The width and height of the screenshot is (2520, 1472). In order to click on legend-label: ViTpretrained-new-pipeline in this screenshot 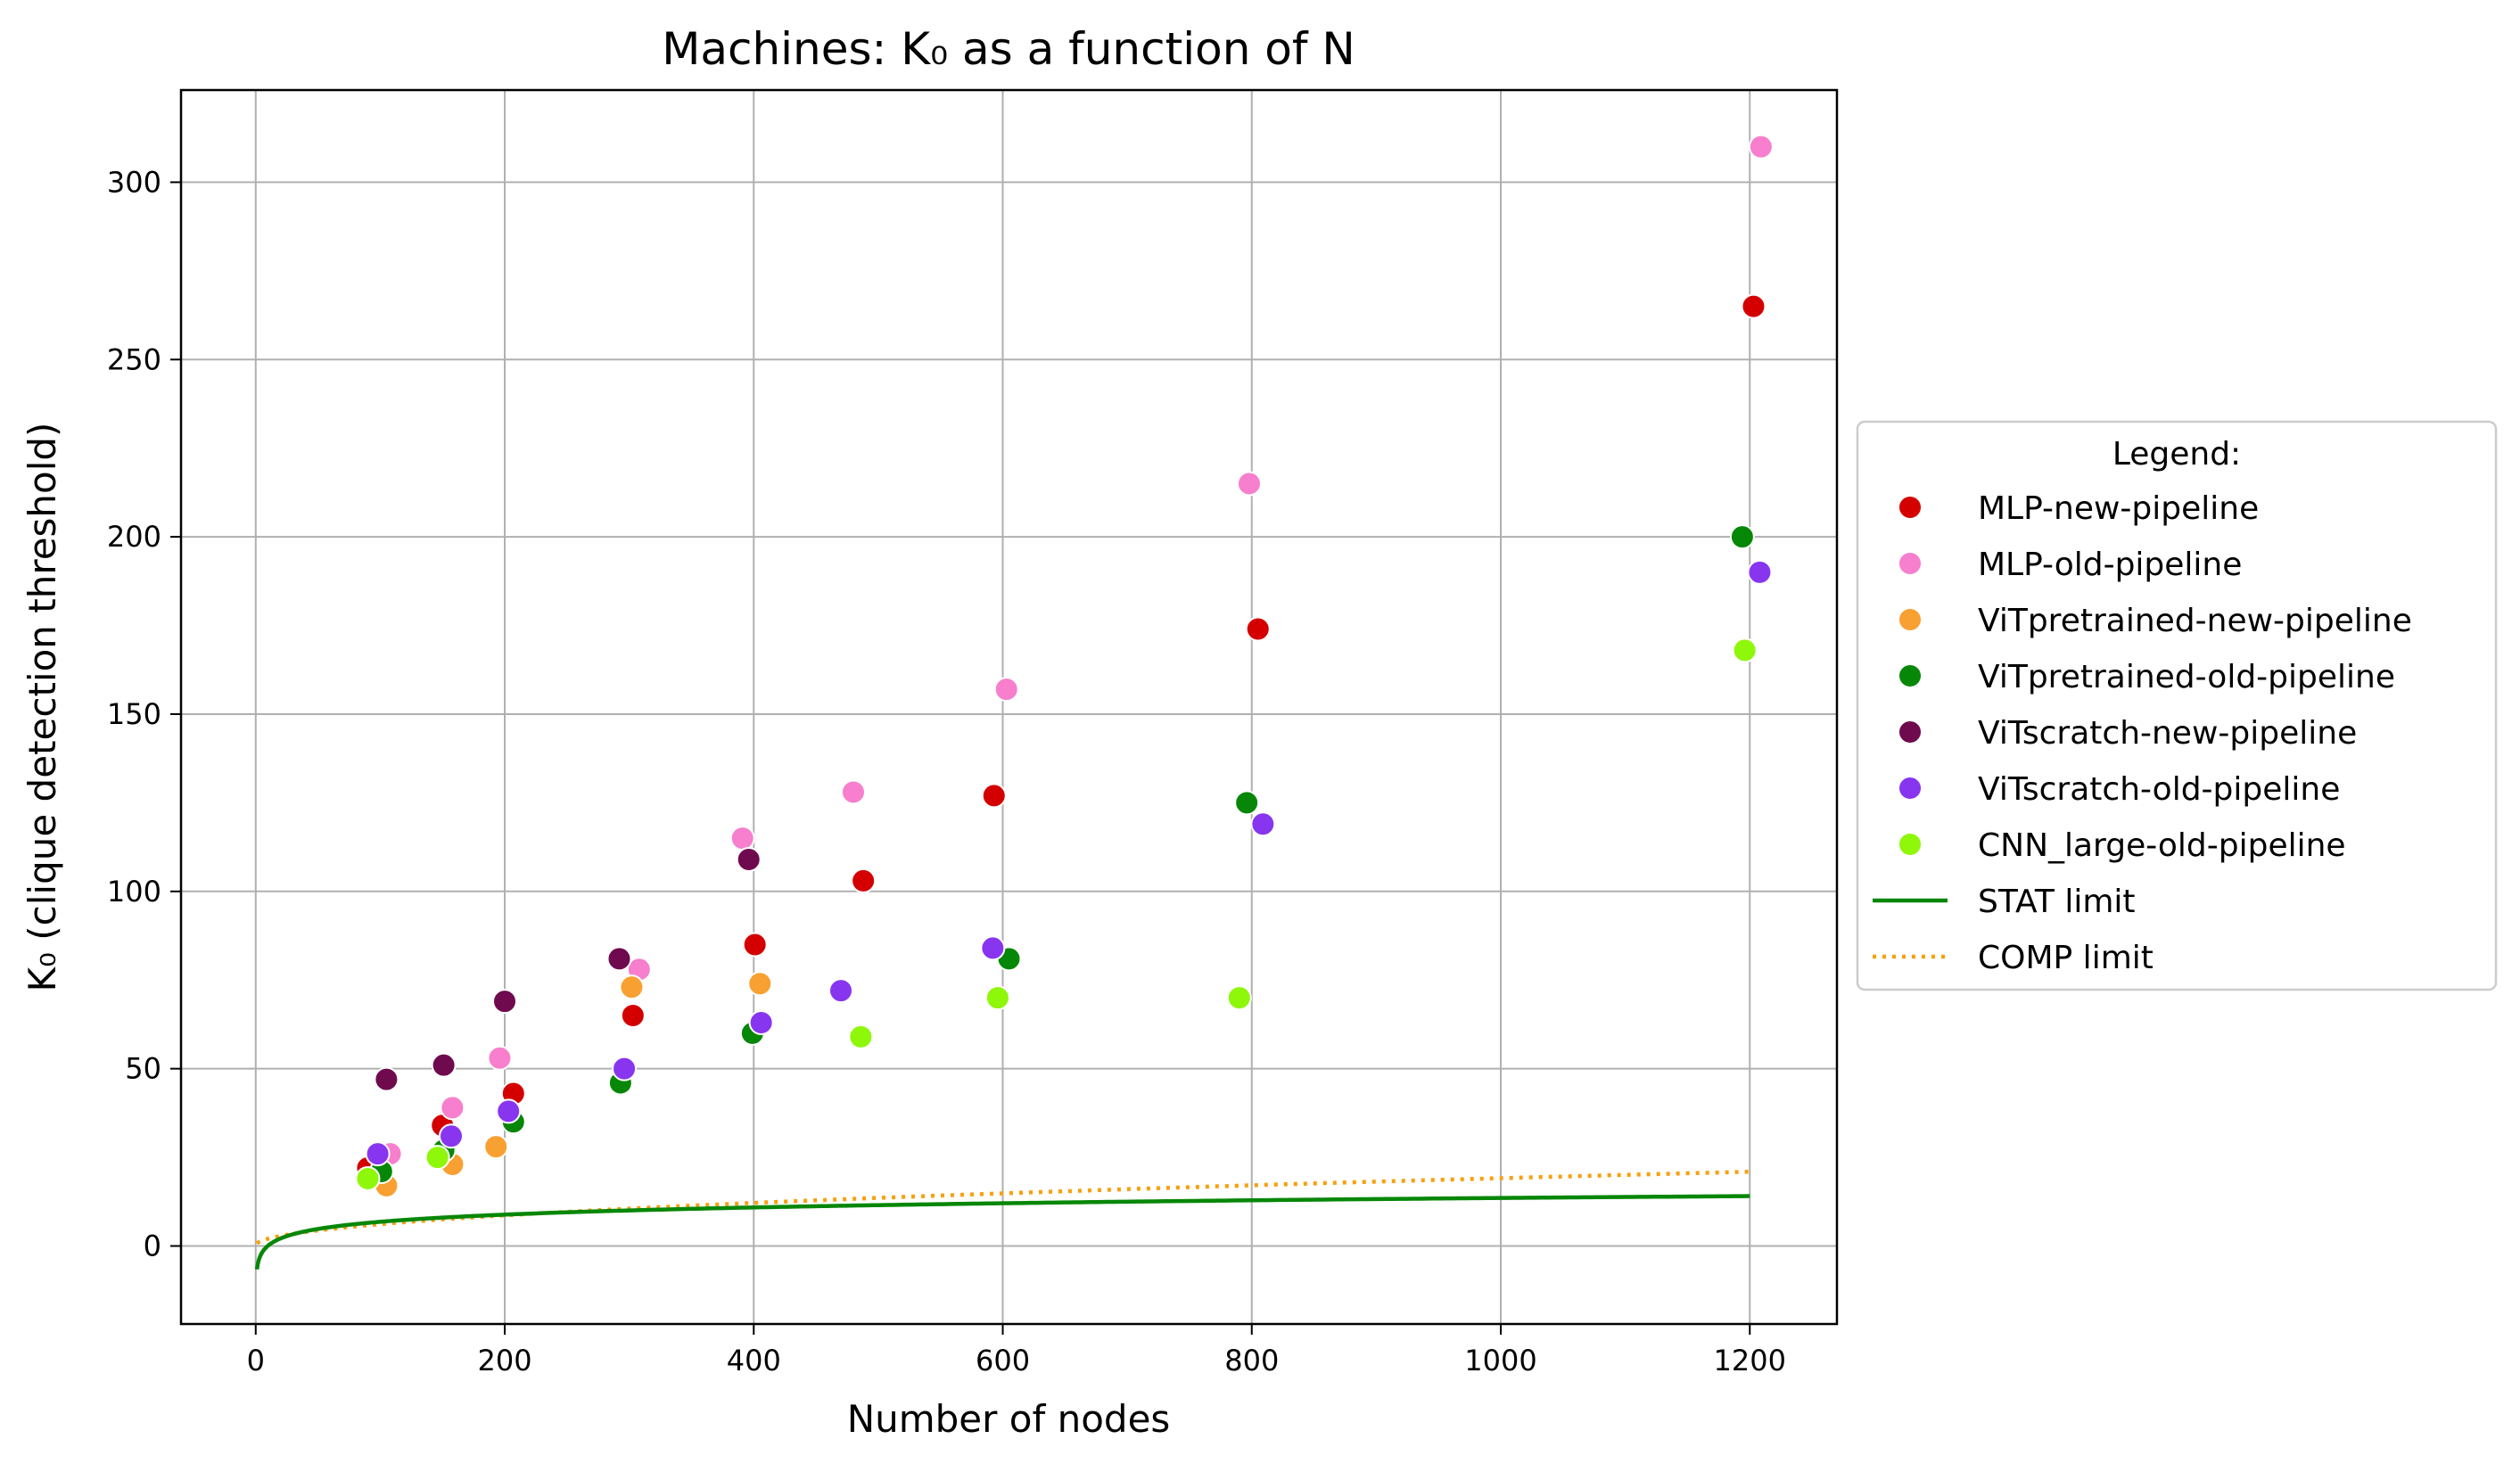, I will do `click(2195, 621)`.